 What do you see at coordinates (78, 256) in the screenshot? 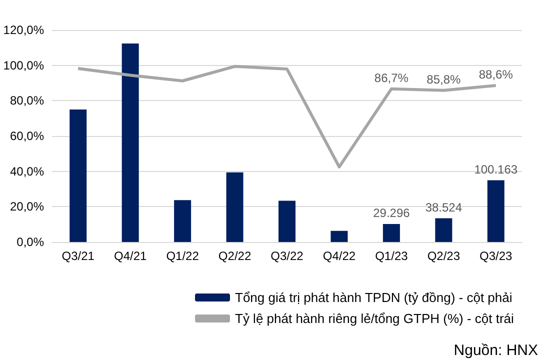
I see `x-tick-label: Q3/21` at bounding box center [78, 256].